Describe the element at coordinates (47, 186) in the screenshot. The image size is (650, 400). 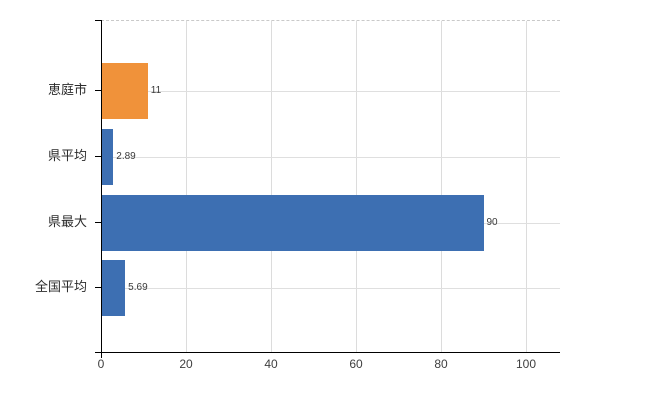
I see `category-axis-labels: 恵庭市県平均県最大全国平均` at that location.